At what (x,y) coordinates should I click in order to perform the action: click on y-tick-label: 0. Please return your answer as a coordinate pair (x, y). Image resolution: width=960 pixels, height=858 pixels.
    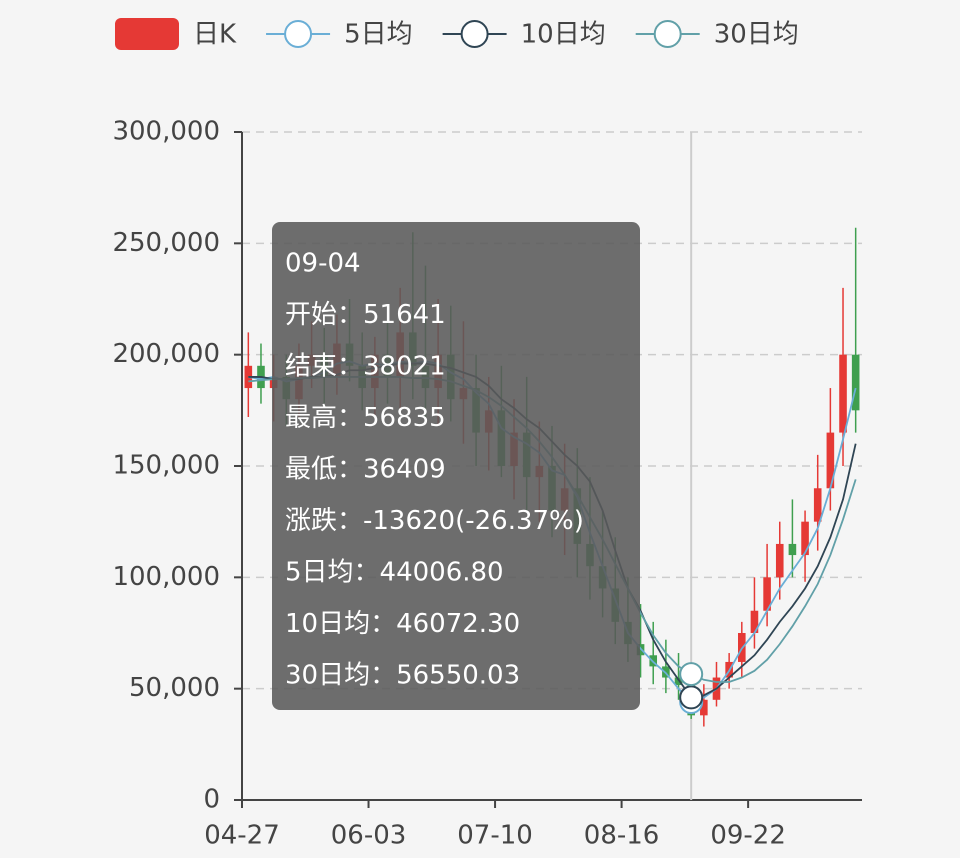
    Looking at the image, I should click on (211, 800).